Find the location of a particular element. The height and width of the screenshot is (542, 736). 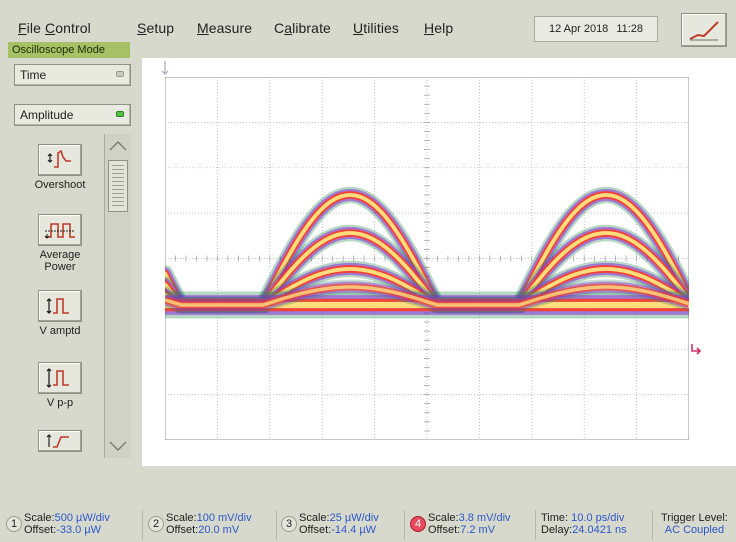

chevron-up-icon is located at coordinates (118, 146).